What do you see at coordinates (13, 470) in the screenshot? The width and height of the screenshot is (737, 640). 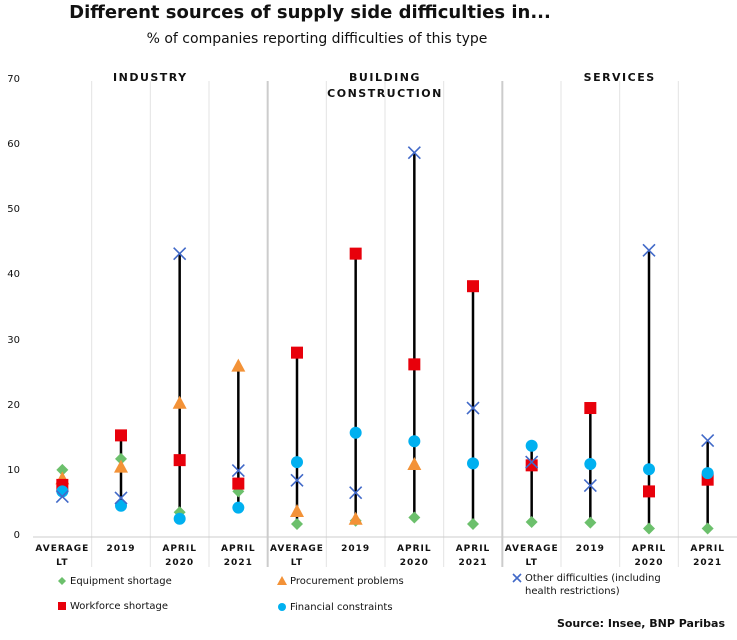 I see `y-tick-label: 10` at bounding box center [13, 470].